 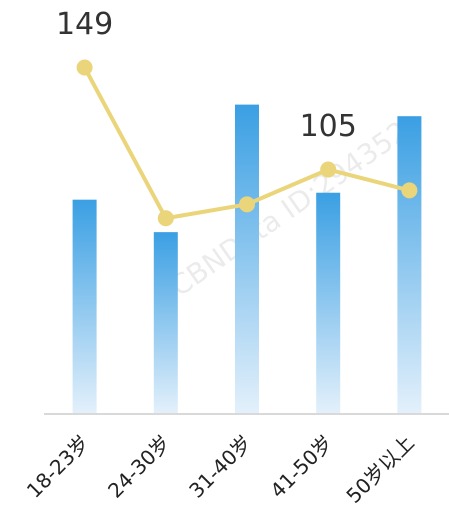 I want to click on x-tick-label: 31-40岁, so click(x=220, y=466).